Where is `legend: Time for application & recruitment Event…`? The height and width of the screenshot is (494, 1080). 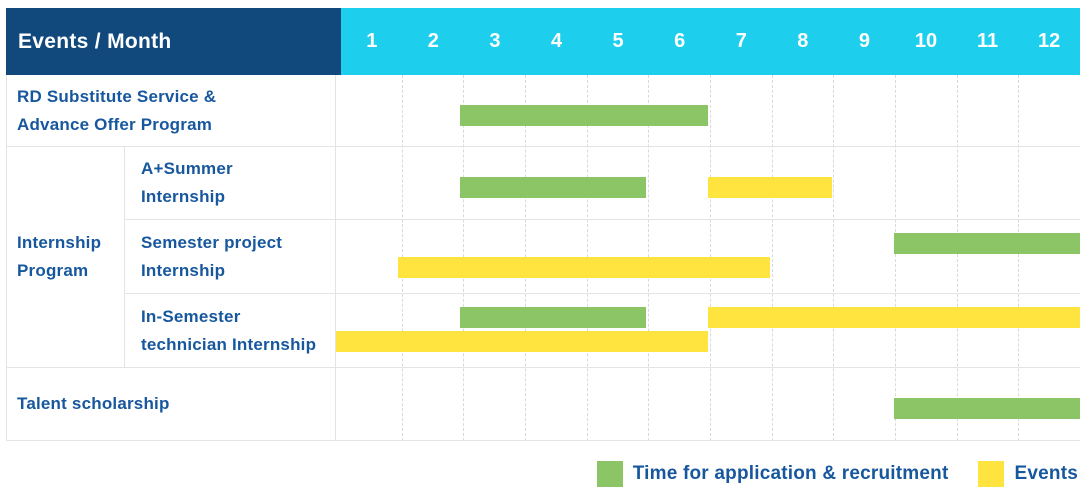
legend: Time for application & recruitment Event… is located at coordinates (822, 474).